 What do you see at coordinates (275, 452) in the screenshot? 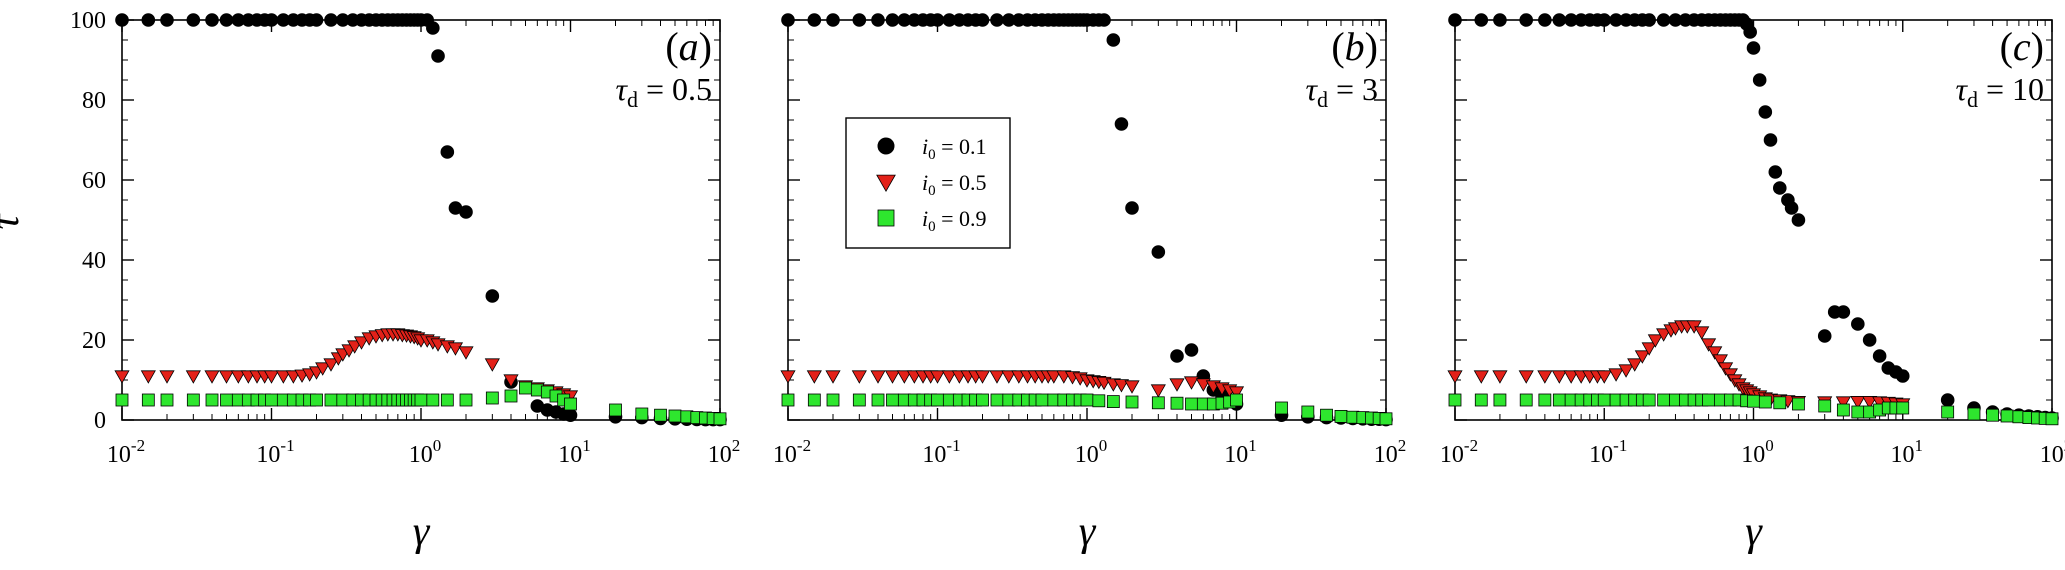
I see `x-tick-label: 10⁻¹` at bounding box center [275, 452].